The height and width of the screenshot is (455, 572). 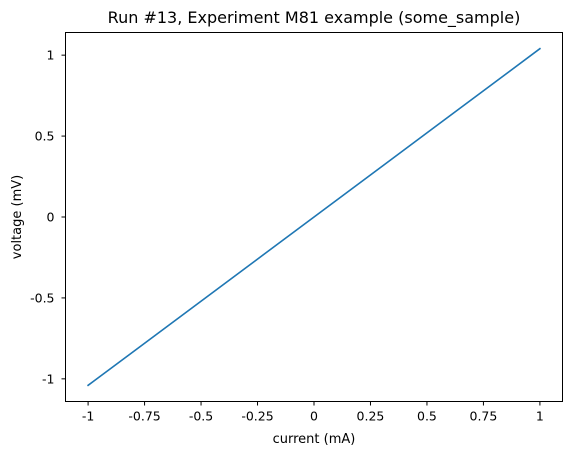 I want to click on x-tick-label: -0.5, so click(x=201, y=416).